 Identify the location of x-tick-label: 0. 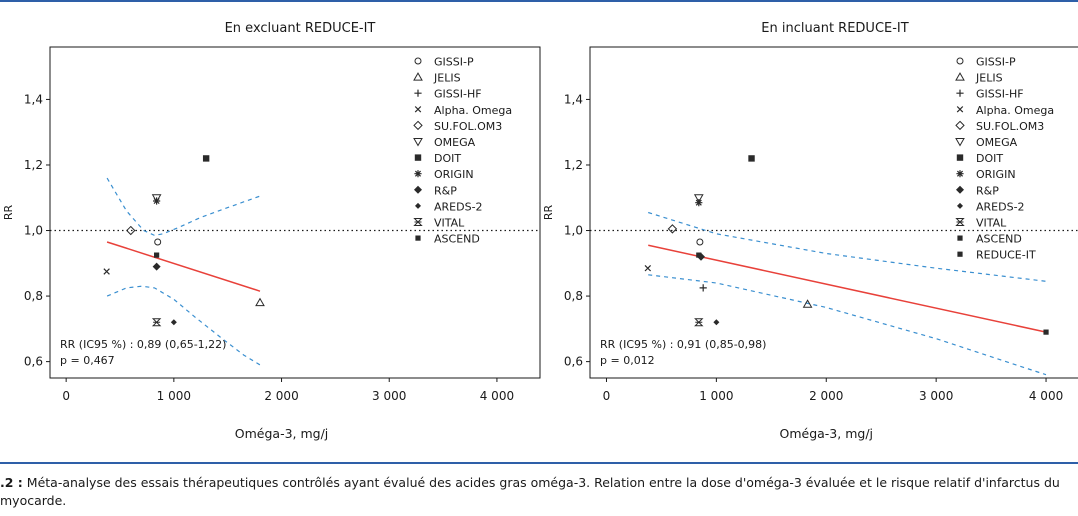
(607, 396).